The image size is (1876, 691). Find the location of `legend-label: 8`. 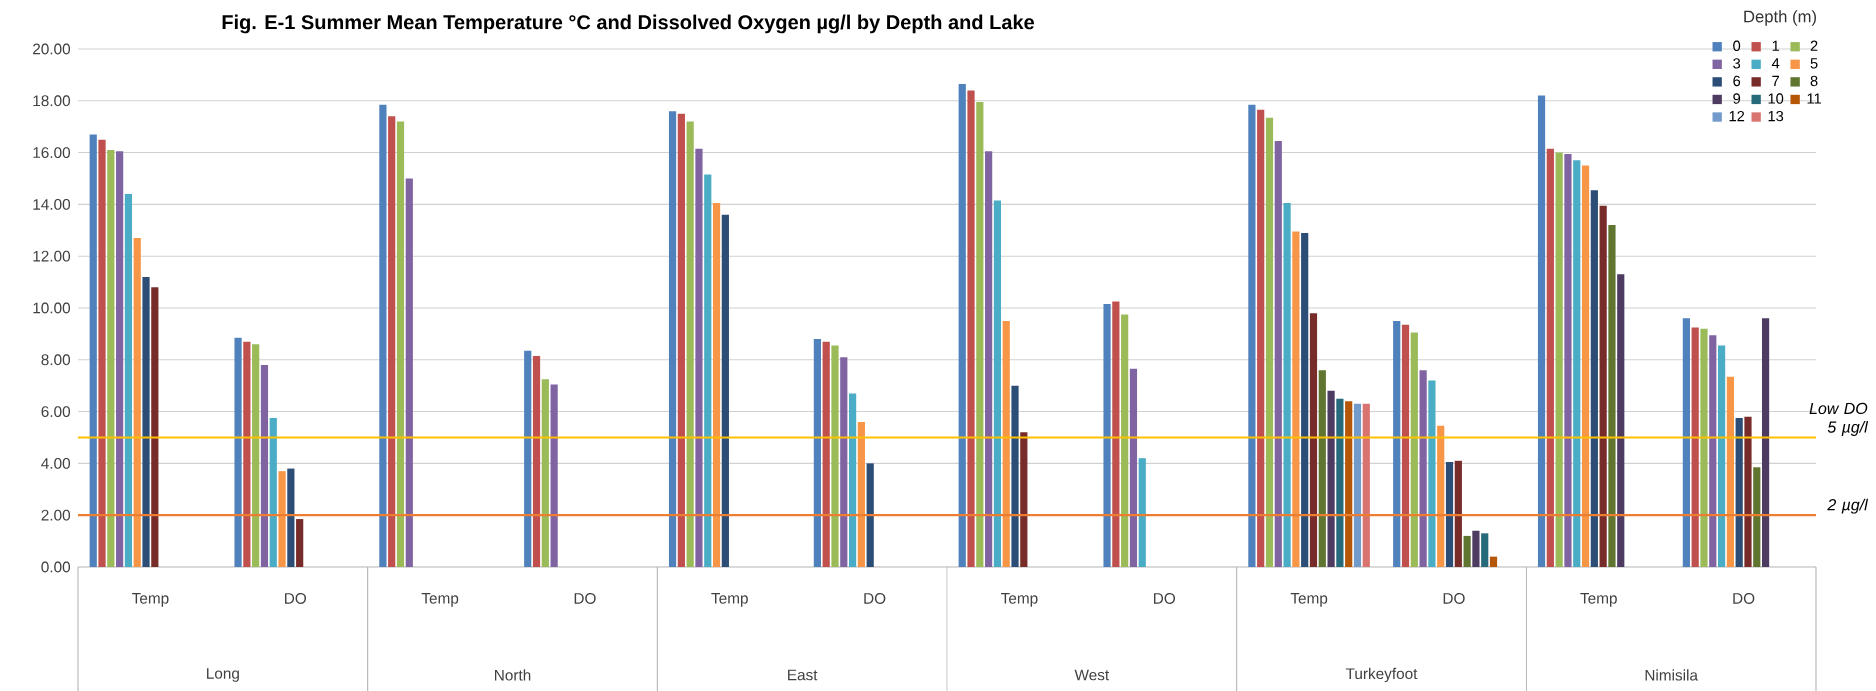

legend-label: 8 is located at coordinates (1814, 81).